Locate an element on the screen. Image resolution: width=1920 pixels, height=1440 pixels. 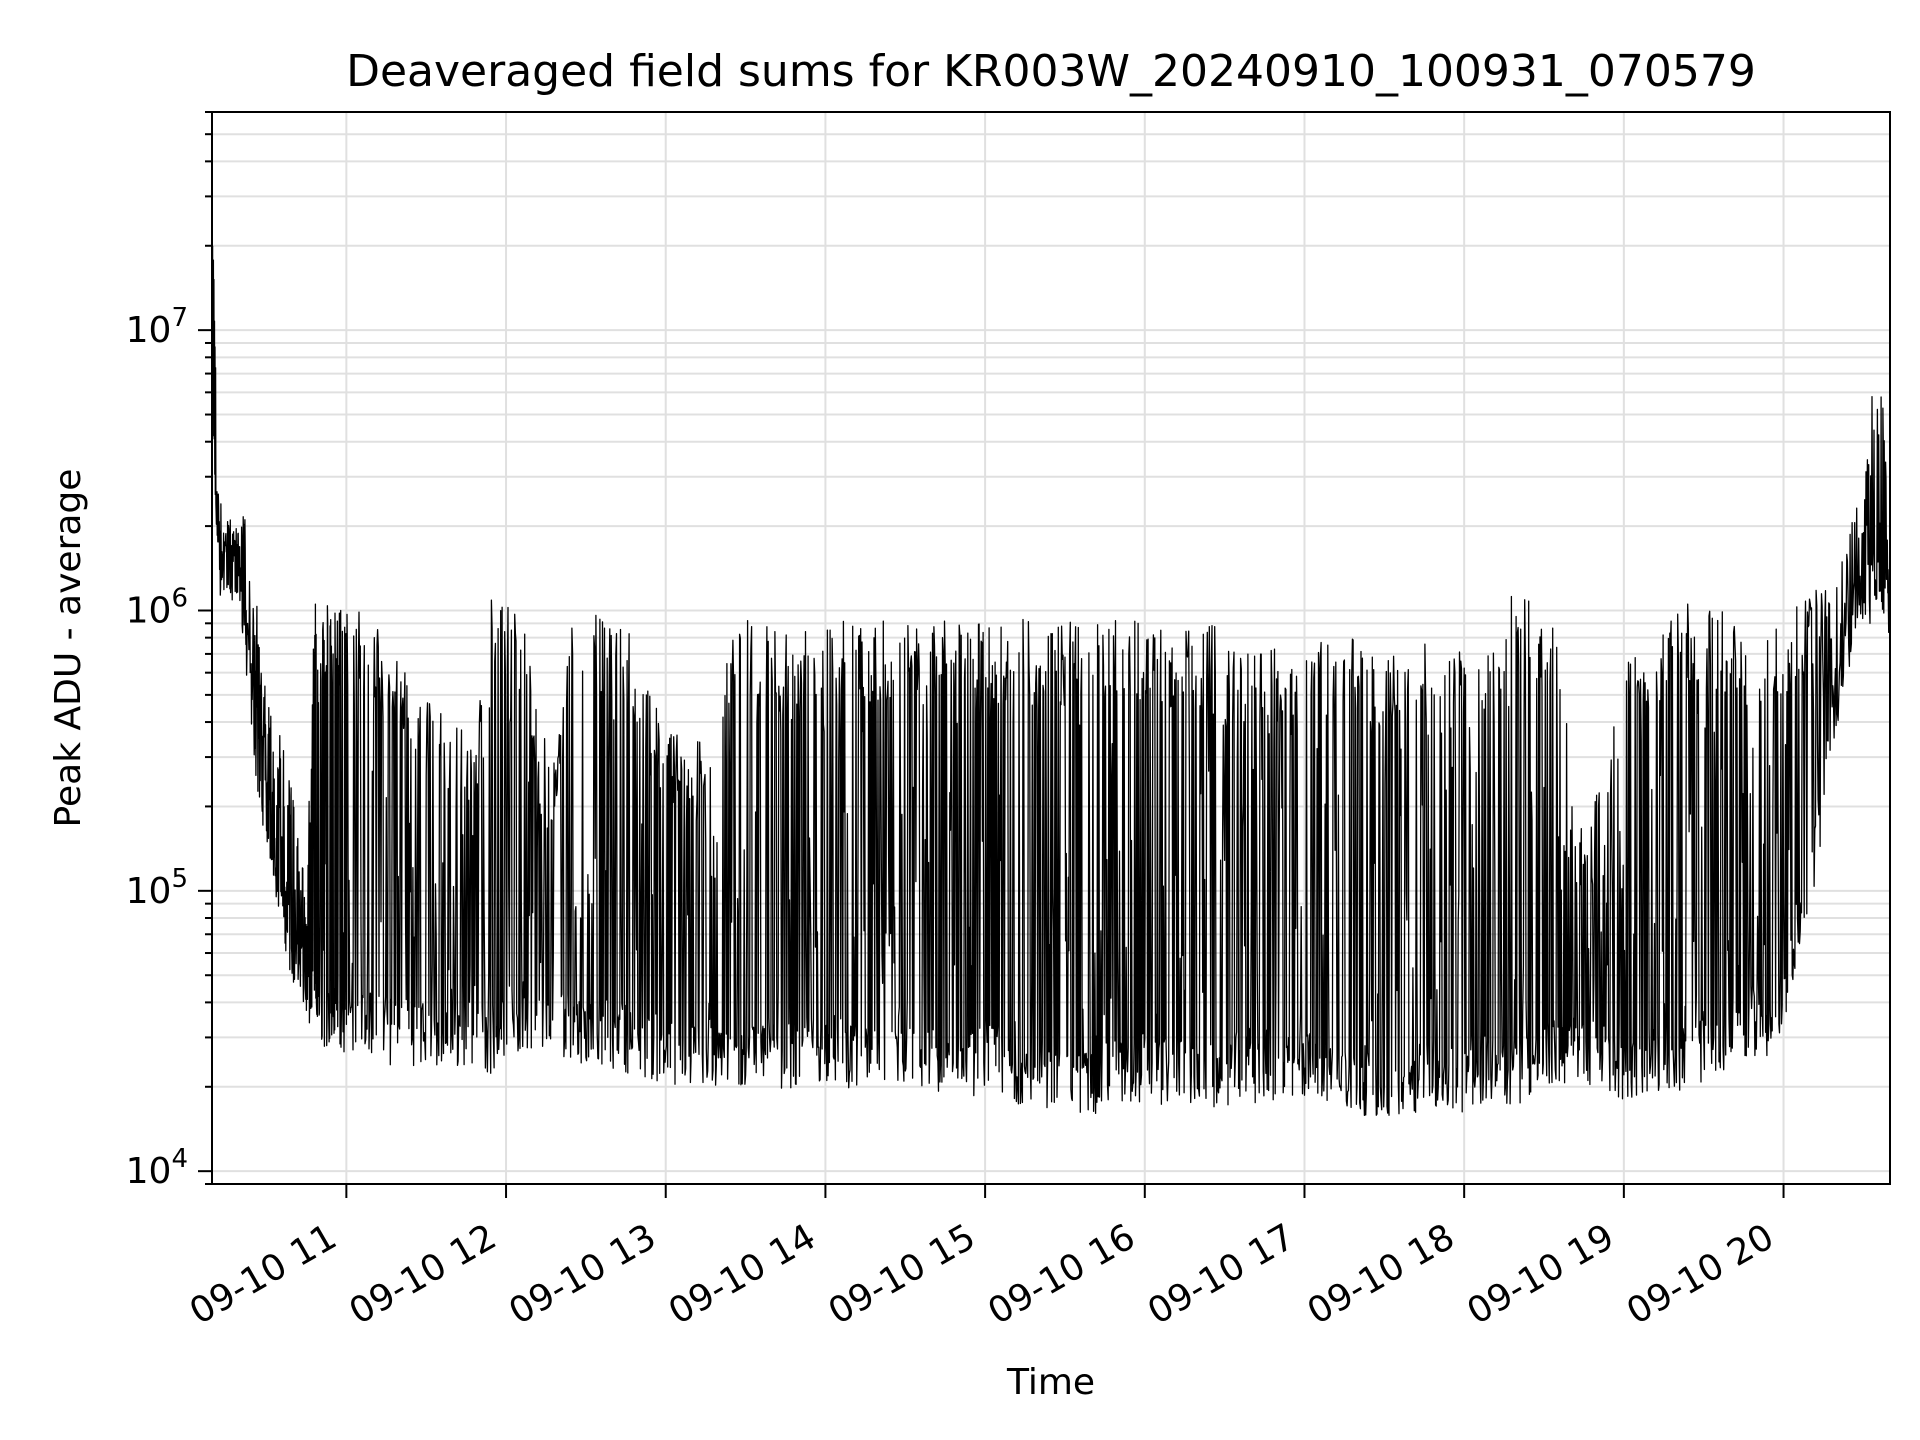
y-tick-label: 10⁵ is located at coordinates (157, 888).